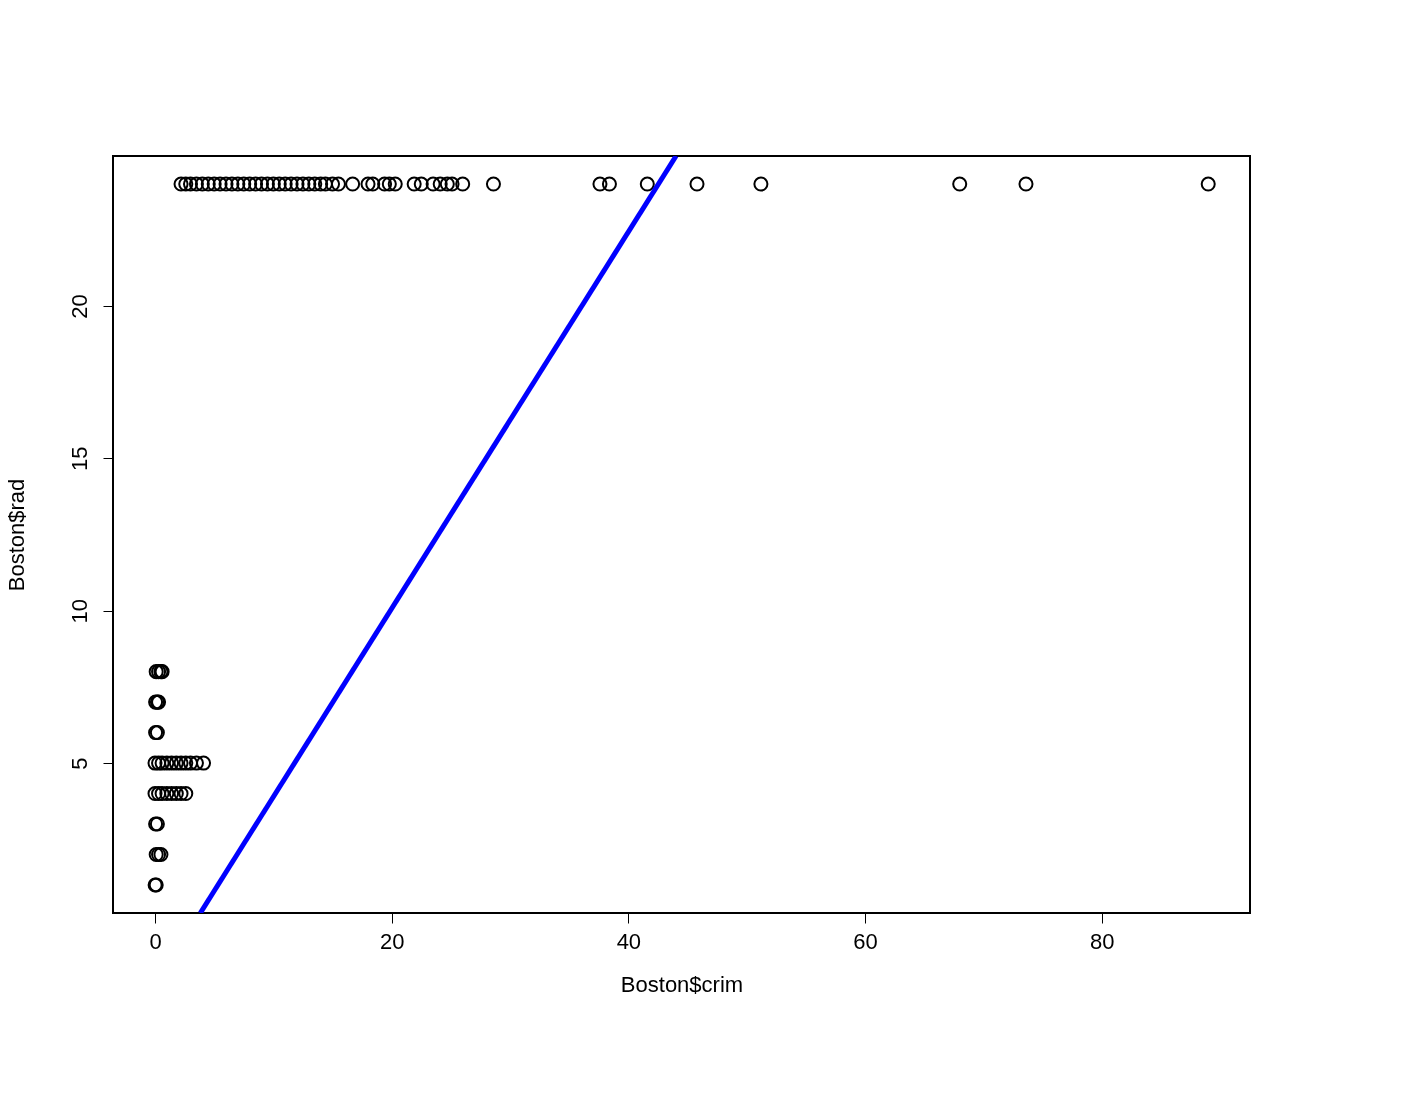 This screenshot has width=1410, height=1094. What do you see at coordinates (79, 611) in the screenshot?
I see `y-tick-label: 10` at bounding box center [79, 611].